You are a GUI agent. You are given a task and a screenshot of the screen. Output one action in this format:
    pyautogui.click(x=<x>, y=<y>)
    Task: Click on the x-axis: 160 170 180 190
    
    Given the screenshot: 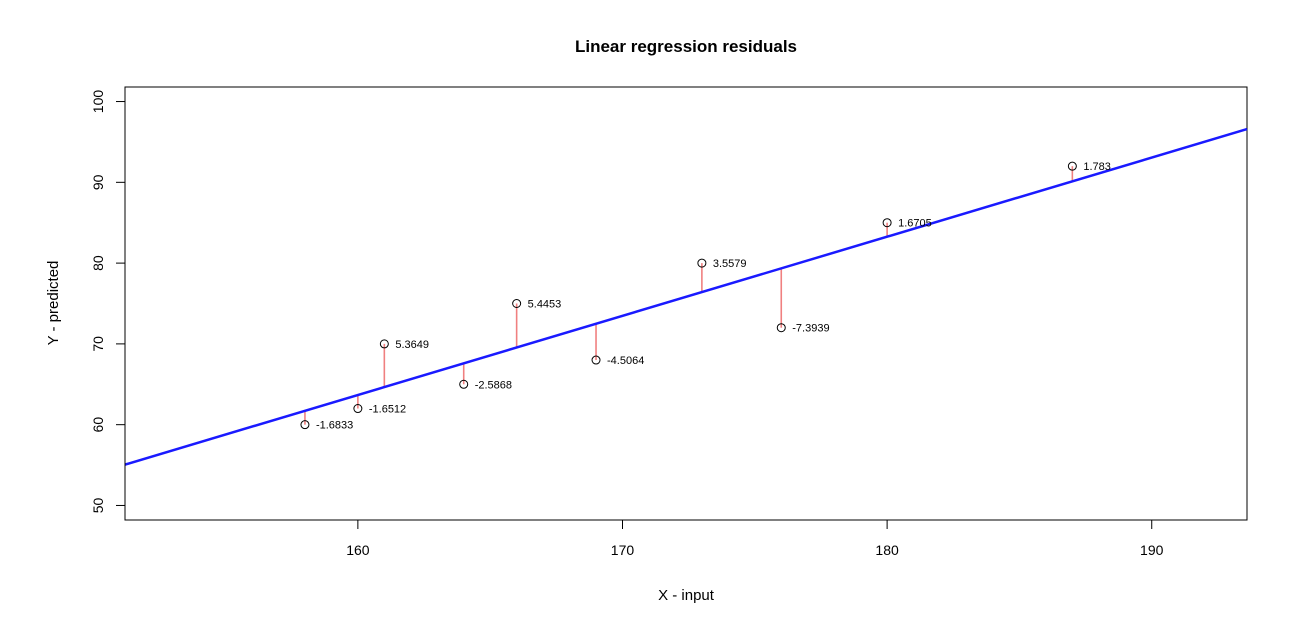 What is the action you would take?
    pyautogui.click(x=755, y=538)
    